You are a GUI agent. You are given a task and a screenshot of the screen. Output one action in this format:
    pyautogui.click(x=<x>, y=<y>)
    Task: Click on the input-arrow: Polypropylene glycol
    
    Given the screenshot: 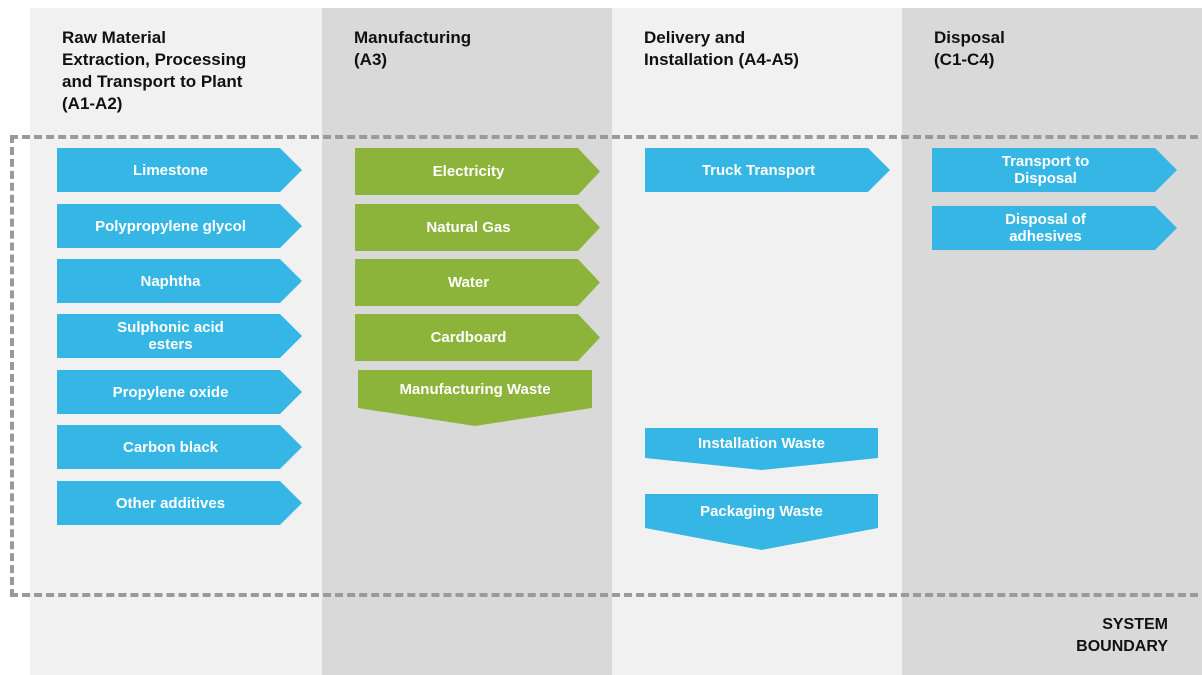 What is the action you would take?
    pyautogui.click(x=179, y=226)
    